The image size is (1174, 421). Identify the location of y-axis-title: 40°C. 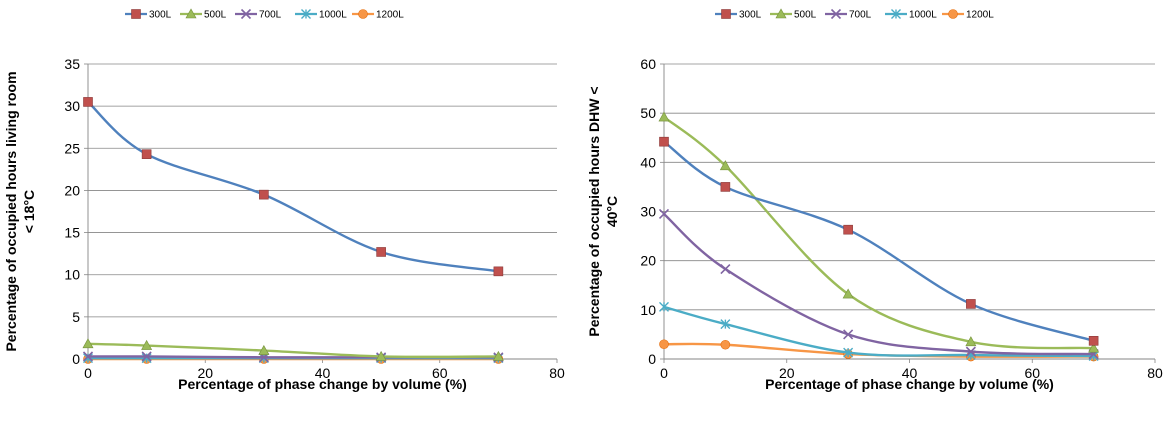
(612, 211).